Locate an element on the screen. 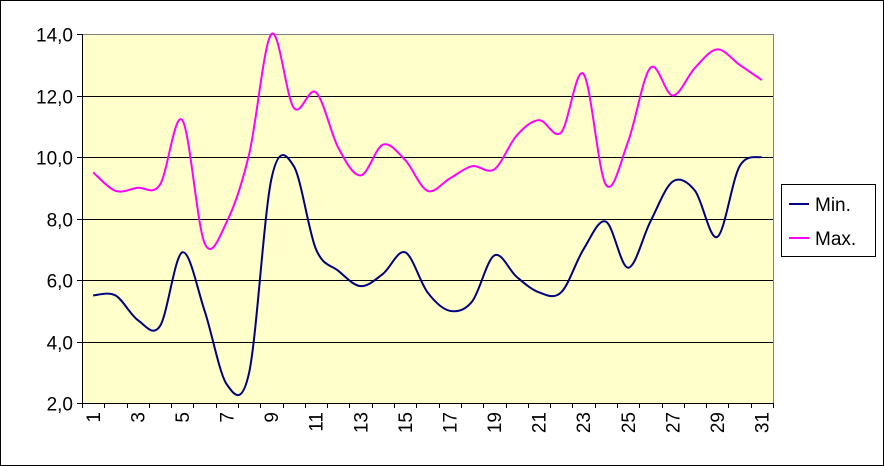 This screenshot has height=466, width=884. y-tick-label: 2,0 is located at coordinates (60, 405).